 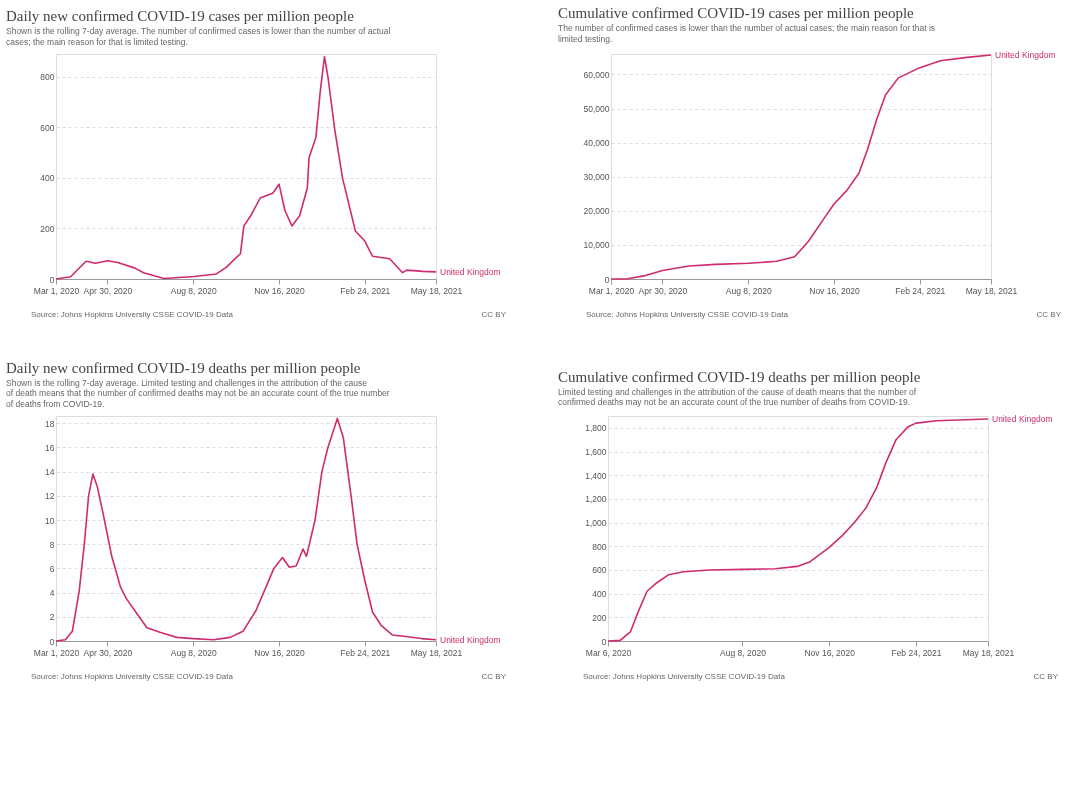 I want to click on y-tick-label: 1,400, so click(x=596, y=475).